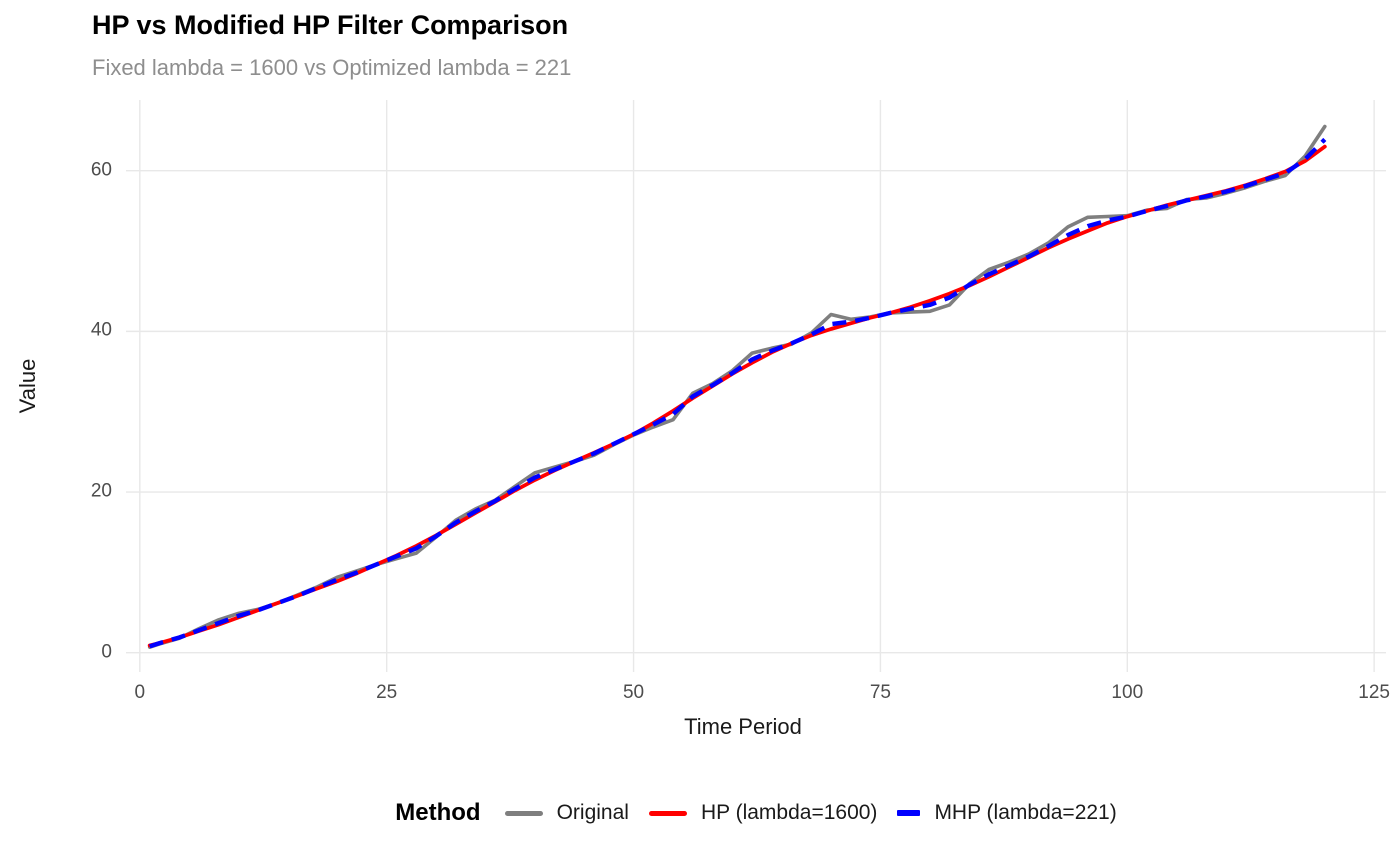 The height and width of the screenshot is (866, 1400). What do you see at coordinates (27, 386) in the screenshot?
I see `y-axis-title: Value` at bounding box center [27, 386].